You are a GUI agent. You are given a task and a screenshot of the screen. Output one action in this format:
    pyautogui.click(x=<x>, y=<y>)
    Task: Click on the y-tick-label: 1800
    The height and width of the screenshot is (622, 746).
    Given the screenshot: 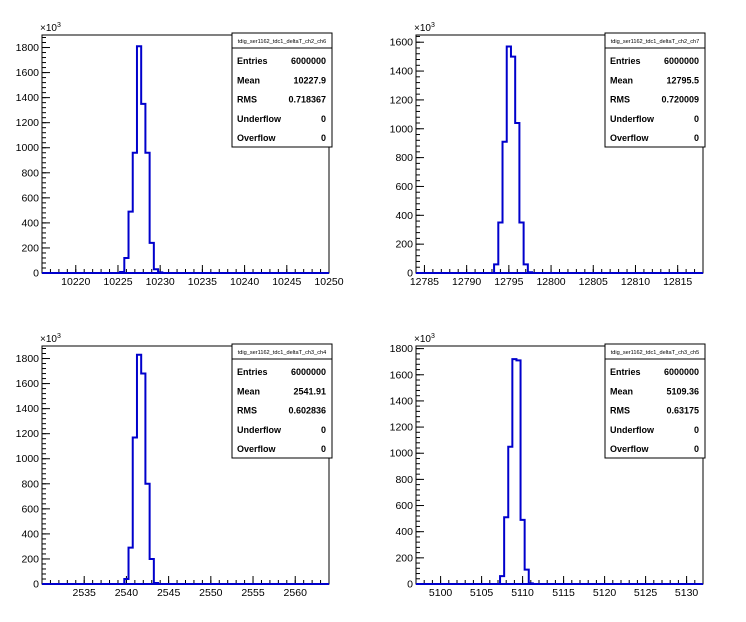 What is the action you would take?
    pyautogui.click(x=402, y=349)
    